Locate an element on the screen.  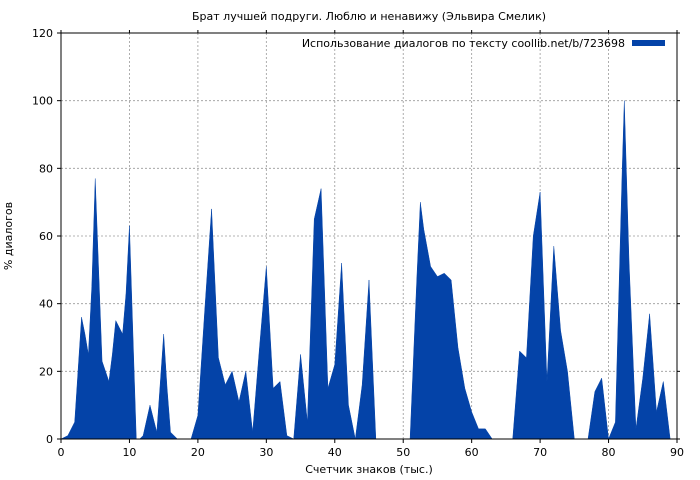
x-tick-label: 80 is located at coordinates (609, 452).